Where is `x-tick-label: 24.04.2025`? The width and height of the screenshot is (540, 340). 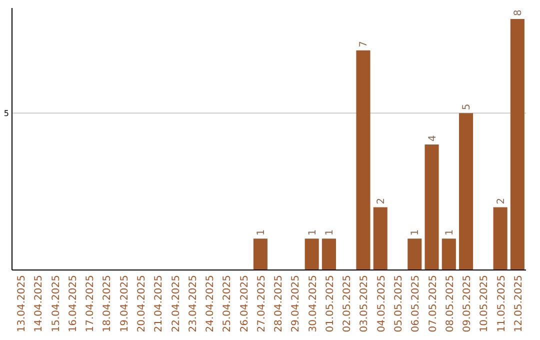
x-tick-label: 24.04.2025 is located at coordinates (210, 303).